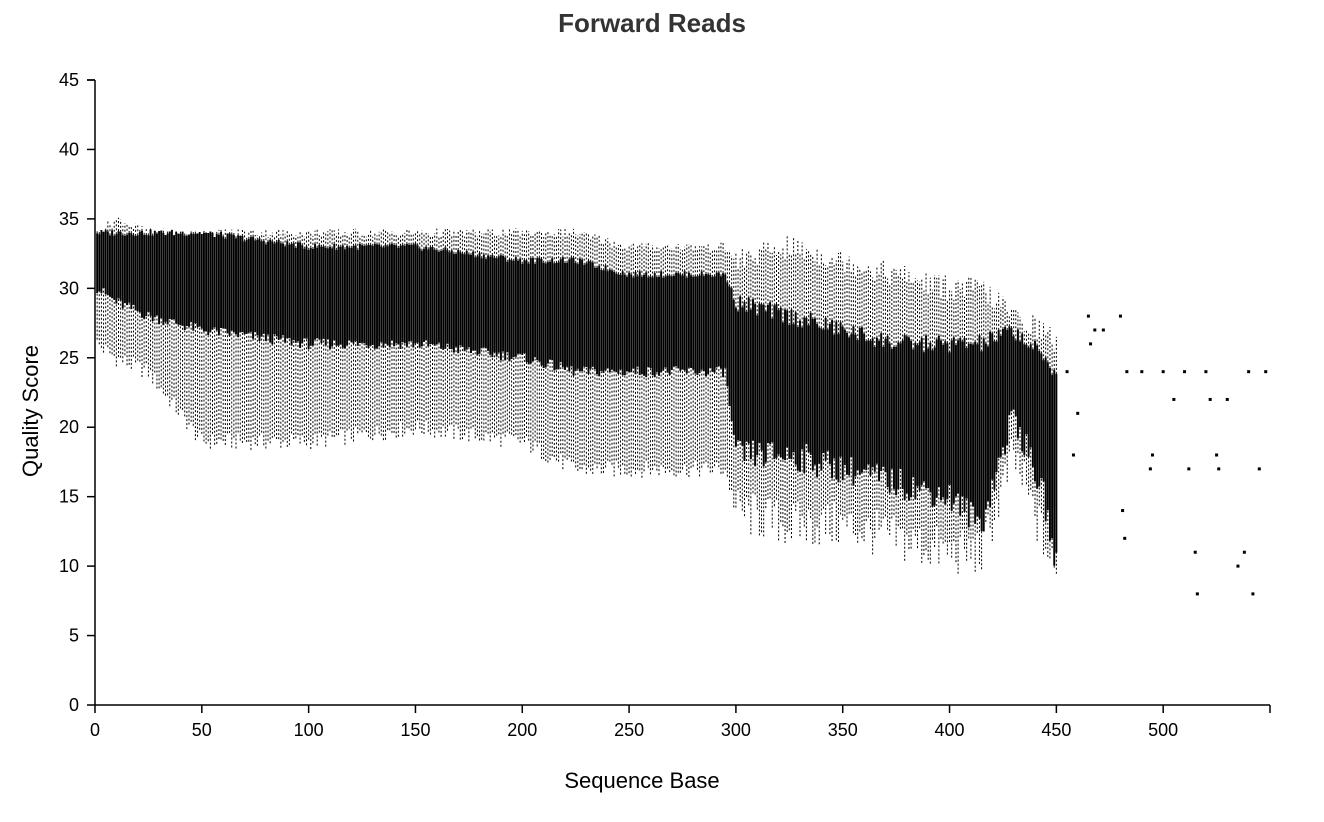 This screenshot has width=1324, height=822. I want to click on y-tick-label: 40, so click(69, 149).